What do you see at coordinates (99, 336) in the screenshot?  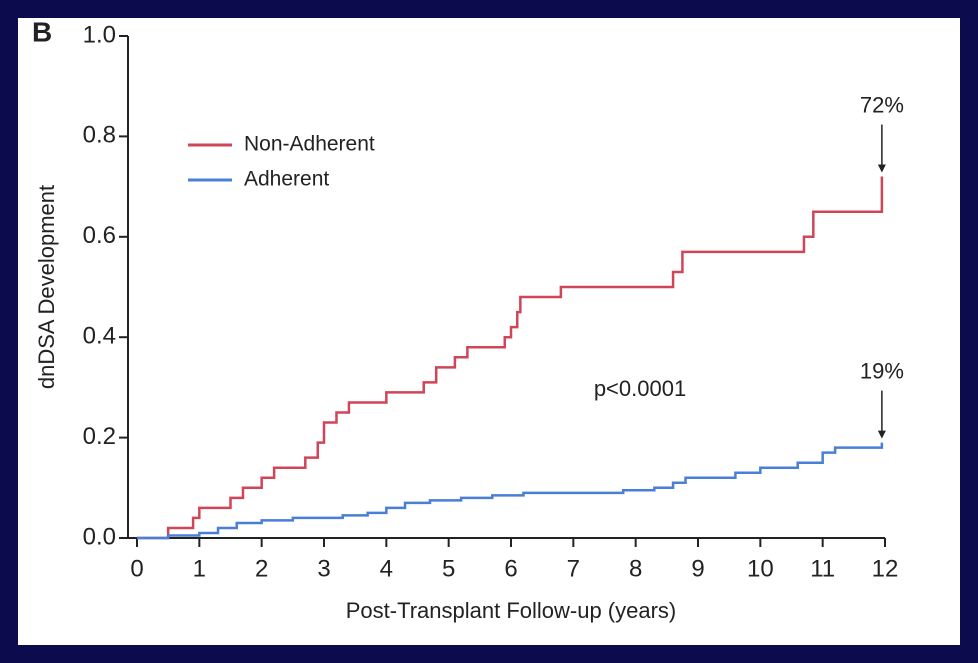 I see `y-tick-label: 0.4` at bounding box center [99, 336].